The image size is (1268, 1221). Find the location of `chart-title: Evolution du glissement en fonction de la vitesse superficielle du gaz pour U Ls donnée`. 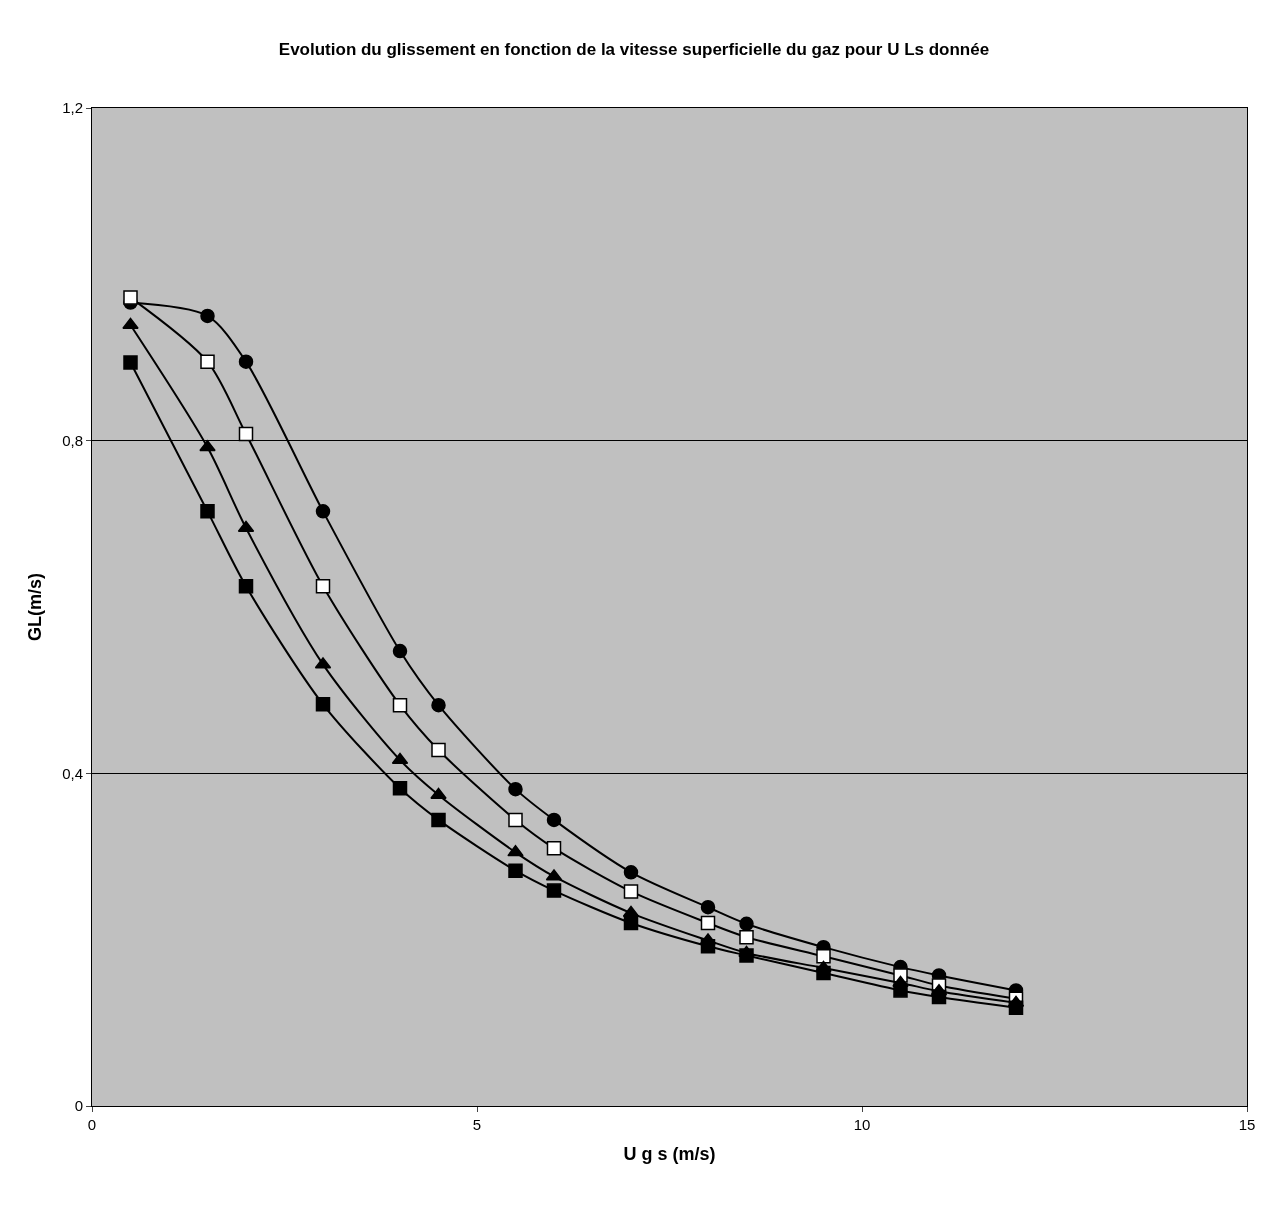

chart-title: Evolution du glissement en fonction de la vitesse superficielle du gaz pour U Ls donnée is located at coordinates (634, 49).